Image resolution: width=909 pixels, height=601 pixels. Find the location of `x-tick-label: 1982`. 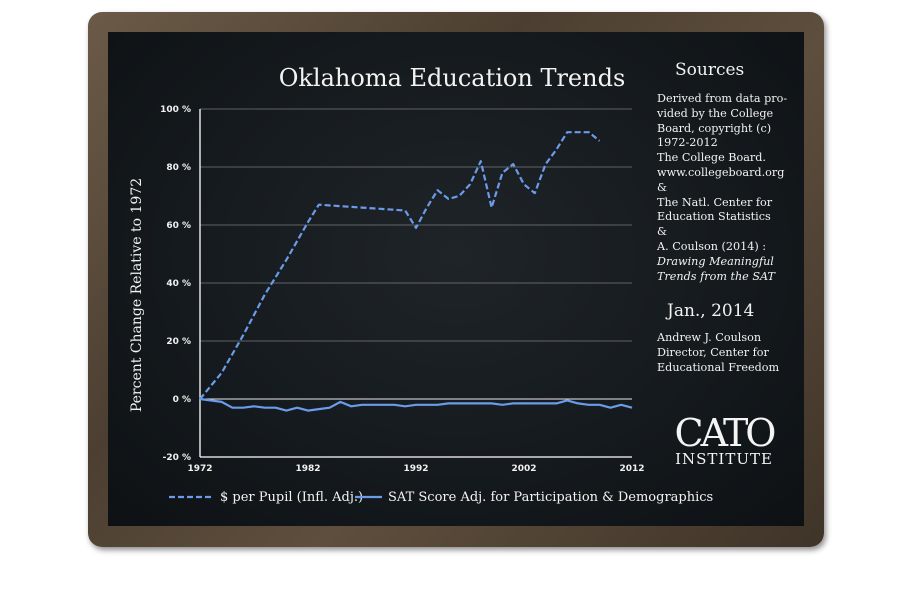

x-tick-label: 1982 is located at coordinates (307, 469).